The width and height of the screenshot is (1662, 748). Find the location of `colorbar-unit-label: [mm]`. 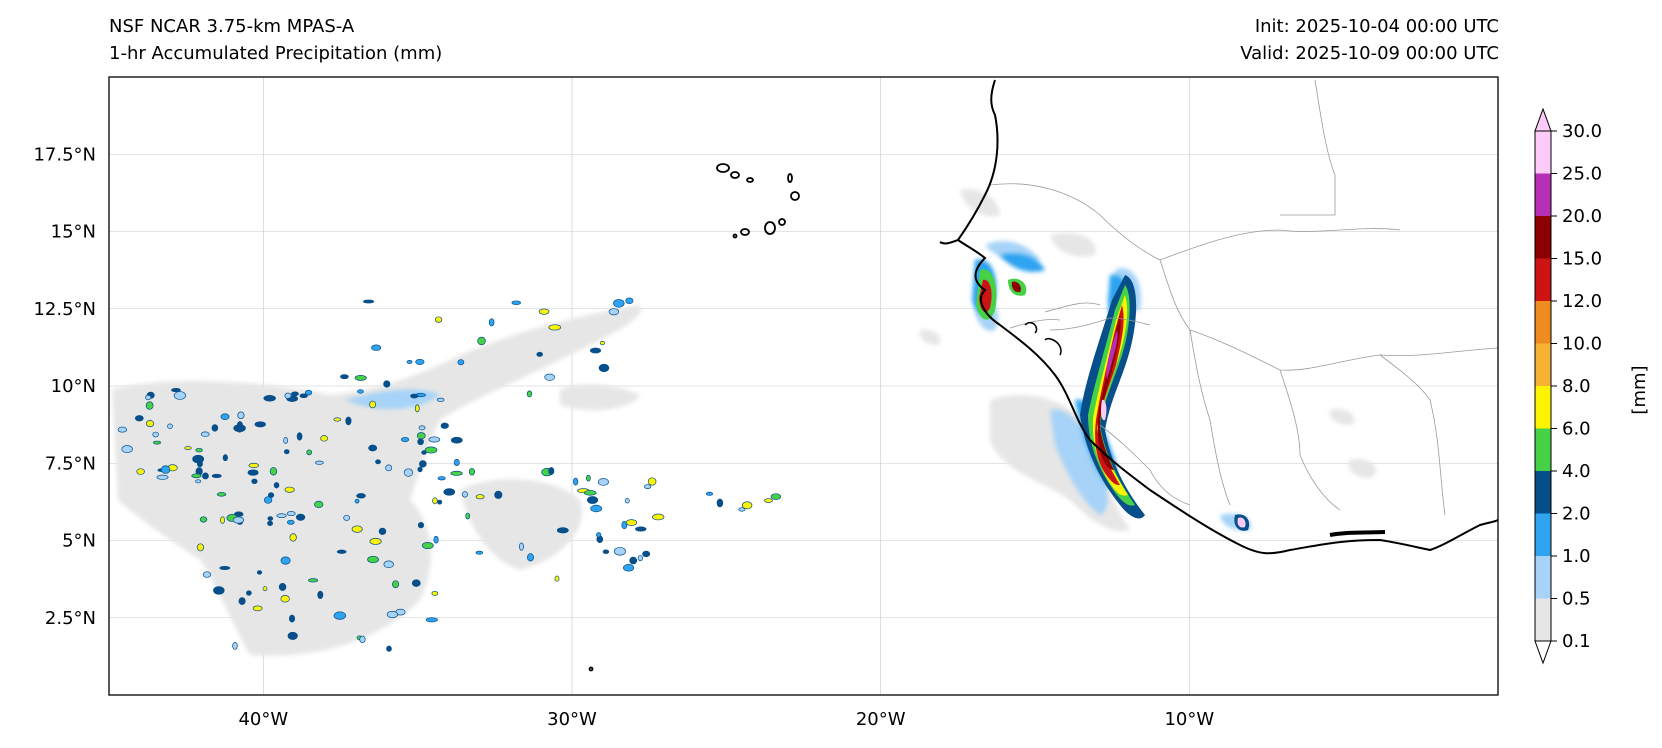

colorbar-unit-label: [mm] is located at coordinates (1639, 389).